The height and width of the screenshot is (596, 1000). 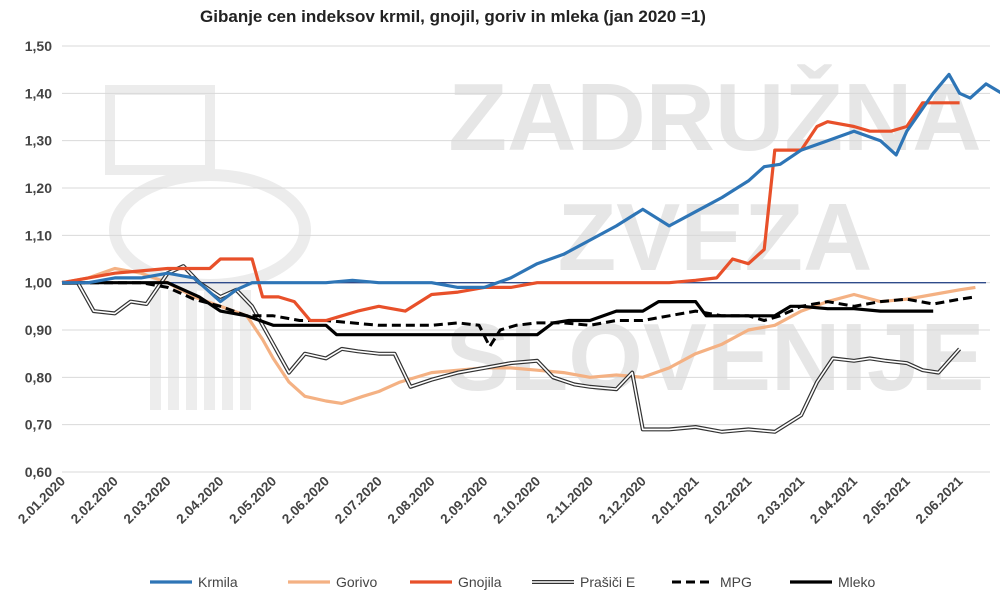 What do you see at coordinates (38, 188) in the screenshot?
I see `y-tick-label-6: 1,20` at bounding box center [38, 188].